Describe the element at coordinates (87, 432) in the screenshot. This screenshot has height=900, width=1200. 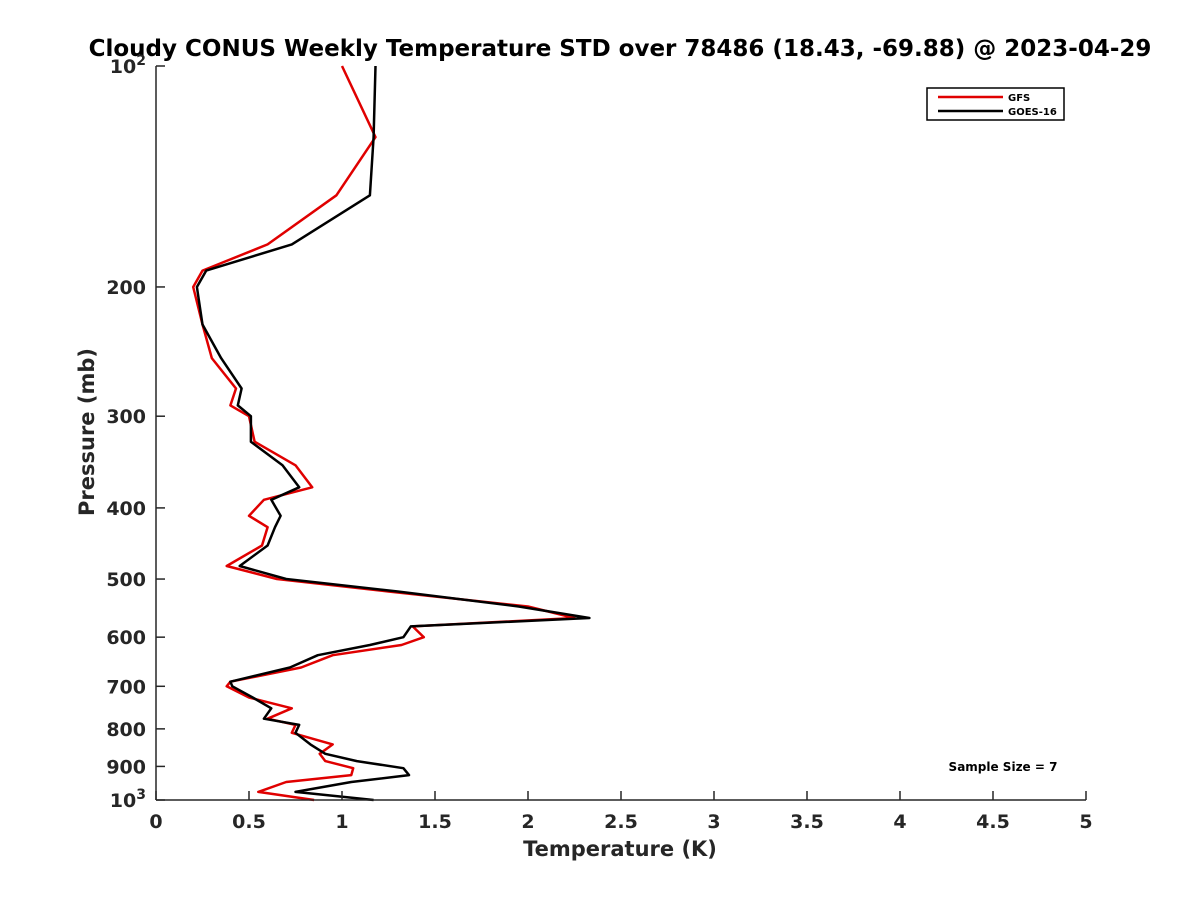
I see `y-axis-label: Pressure (mb)` at that location.